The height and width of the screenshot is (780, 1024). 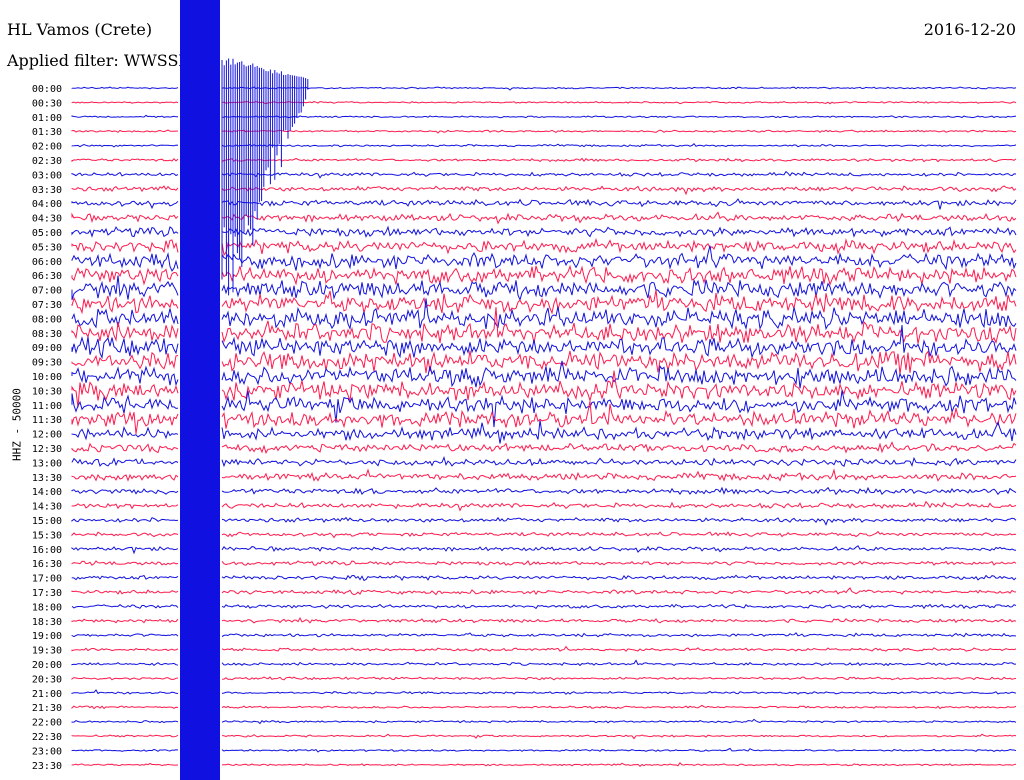 What do you see at coordinates (47, 593) in the screenshot?
I see `row-time-label: 17:30` at bounding box center [47, 593].